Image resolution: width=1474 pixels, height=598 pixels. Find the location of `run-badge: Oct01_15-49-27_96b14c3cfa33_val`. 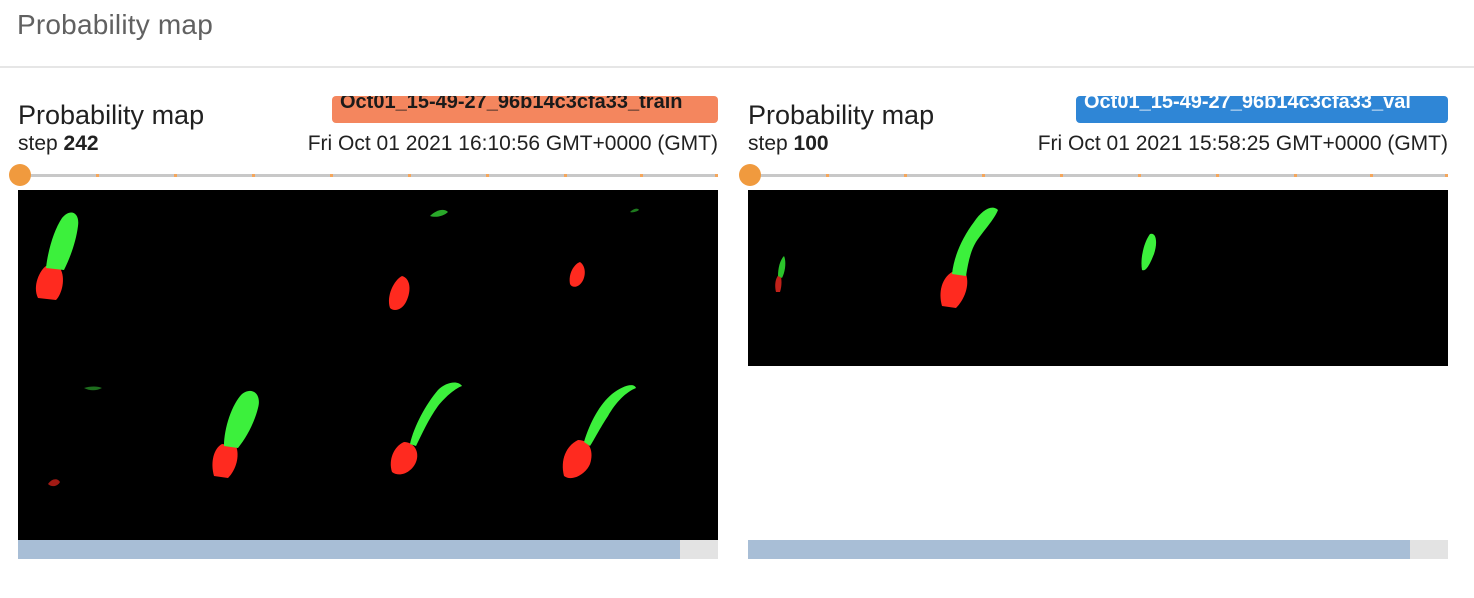

run-badge: Oct01_15-49-27_96b14c3cfa33_val is located at coordinates (1262, 109).